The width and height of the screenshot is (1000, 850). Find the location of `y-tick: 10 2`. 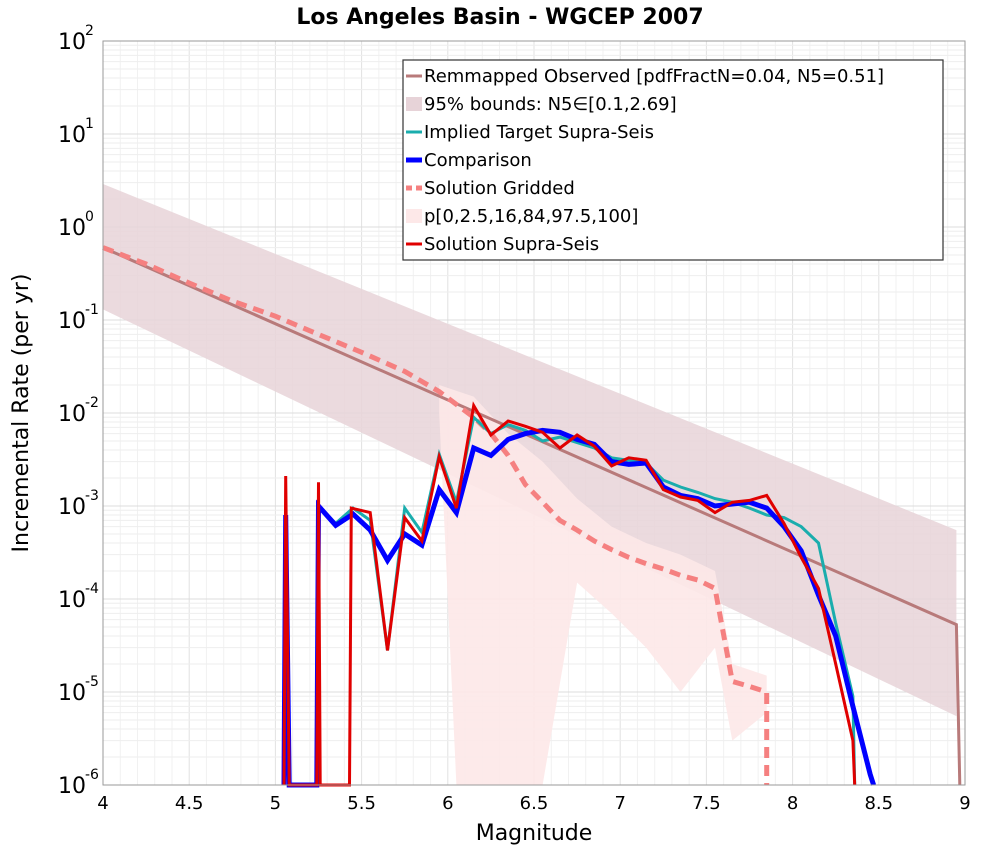

y-tick: 10 2 is located at coordinates (76, 39).